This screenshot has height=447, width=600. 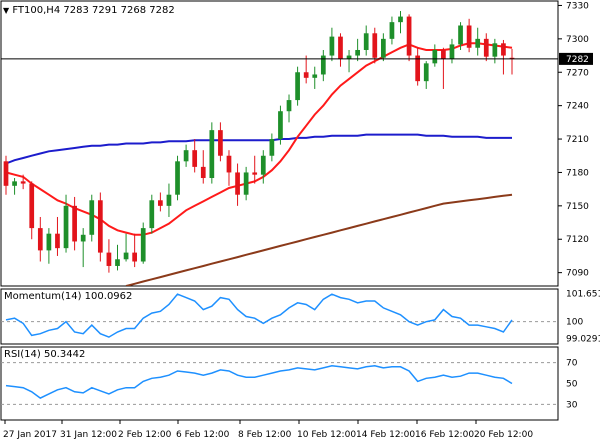 What do you see at coordinates (577, 140) in the screenshot?
I see `price-tick-label: 7210` at bounding box center [577, 140].